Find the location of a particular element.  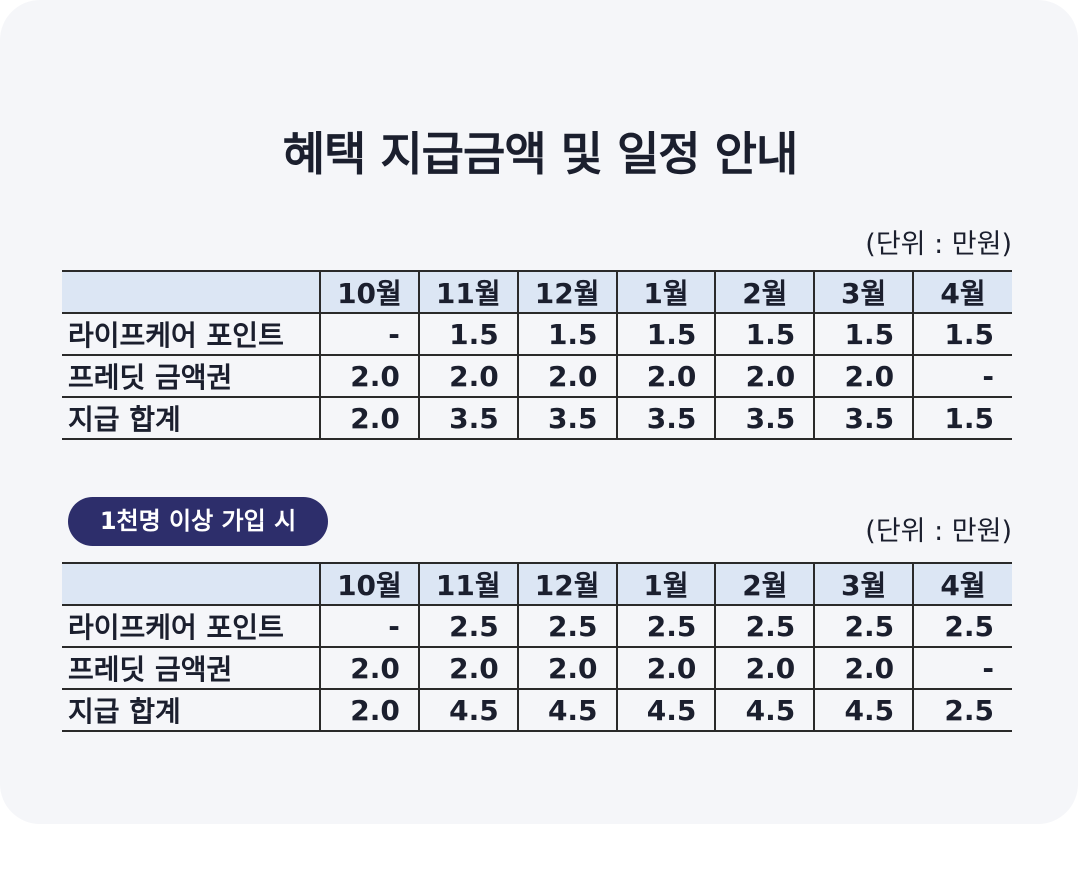

table-row: 라이프케어 포인트 -1.5 1.5 1.5 1.5 1.5 1.5 is located at coordinates (537, 334).